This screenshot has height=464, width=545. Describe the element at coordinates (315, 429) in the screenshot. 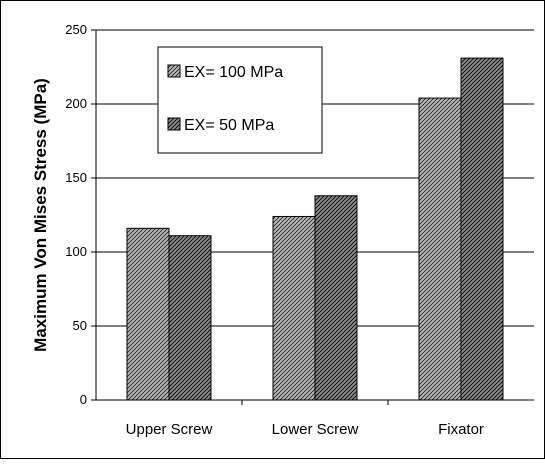

I see `x-tick-label: Lower Screw` at that location.